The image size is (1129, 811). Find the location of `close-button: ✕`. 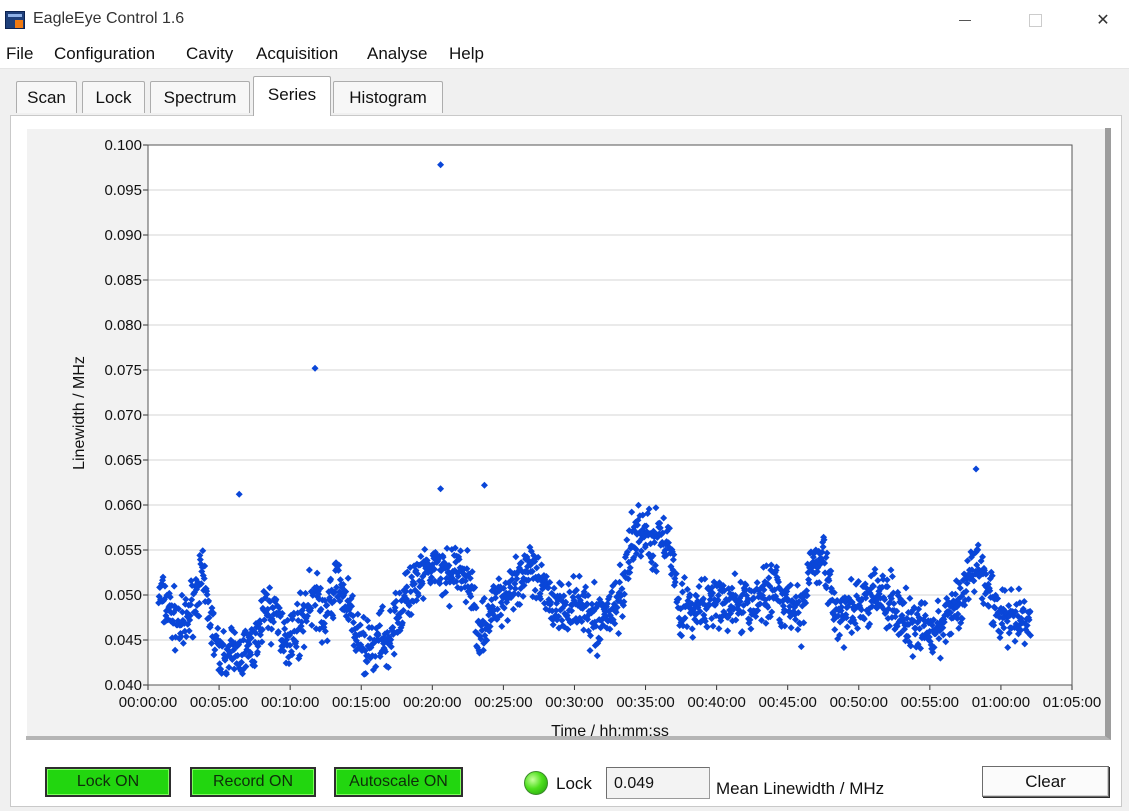

close-button: ✕ is located at coordinates (1103, 20).